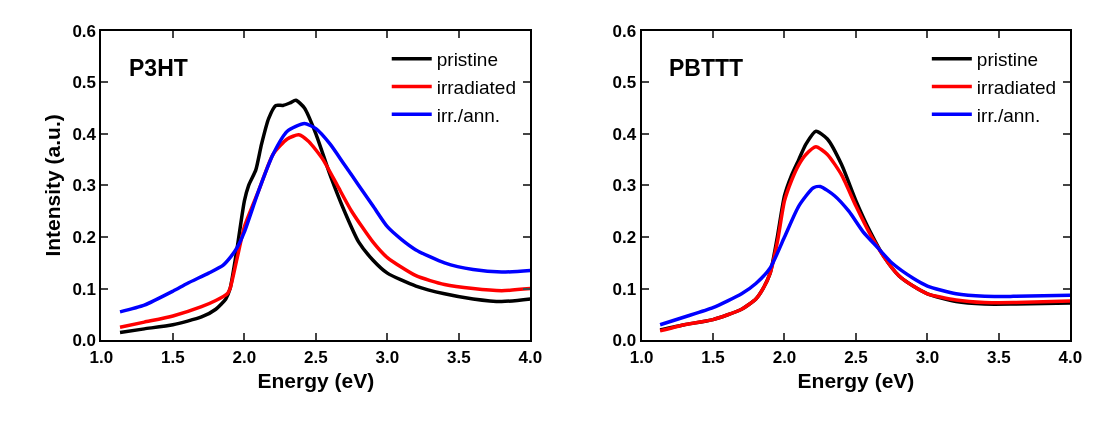  What do you see at coordinates (158, 68) in the screenshot?
I see `annotation: P3HT` at bounding box center [158, 68].